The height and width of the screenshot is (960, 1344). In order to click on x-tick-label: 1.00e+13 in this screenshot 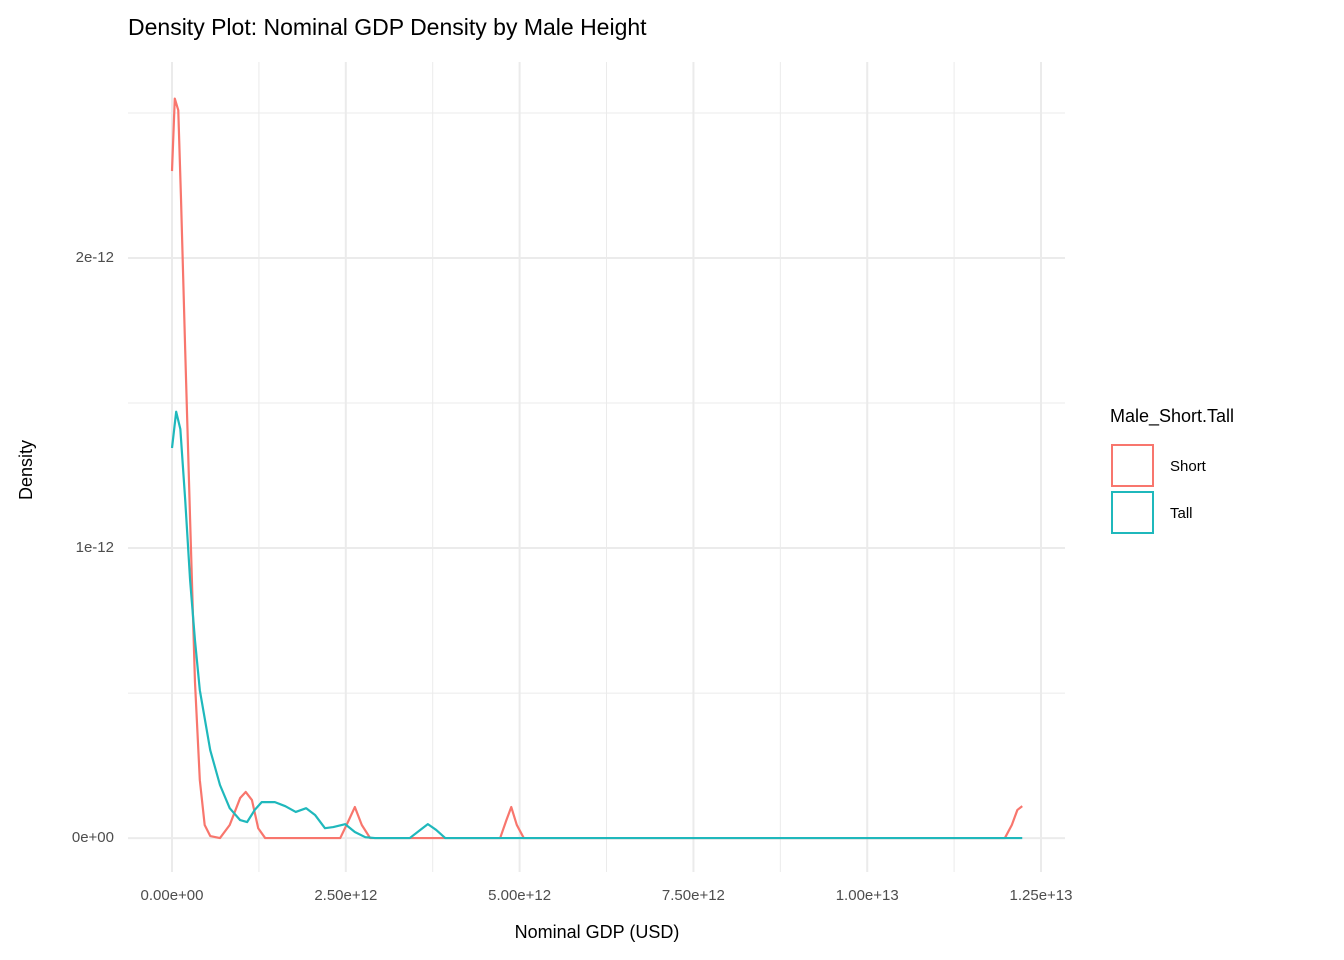, I will do `click(867, 895)`.